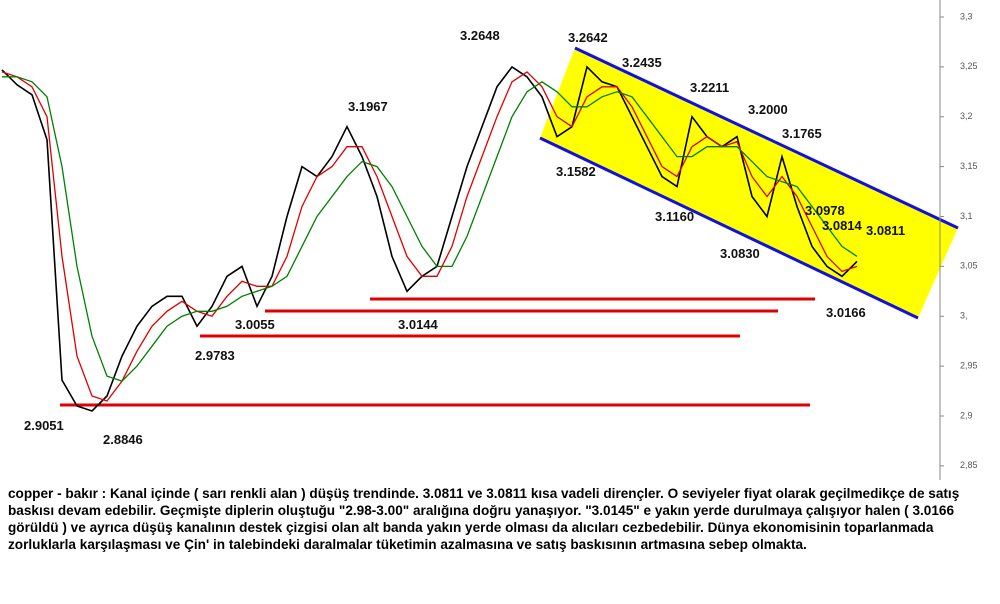 This screenshot has width=1000, height=604. What do you see at coordinates (576, 171) in the screenshot?
I see `annotation: 3.1582` at bounding box center [576, 171].